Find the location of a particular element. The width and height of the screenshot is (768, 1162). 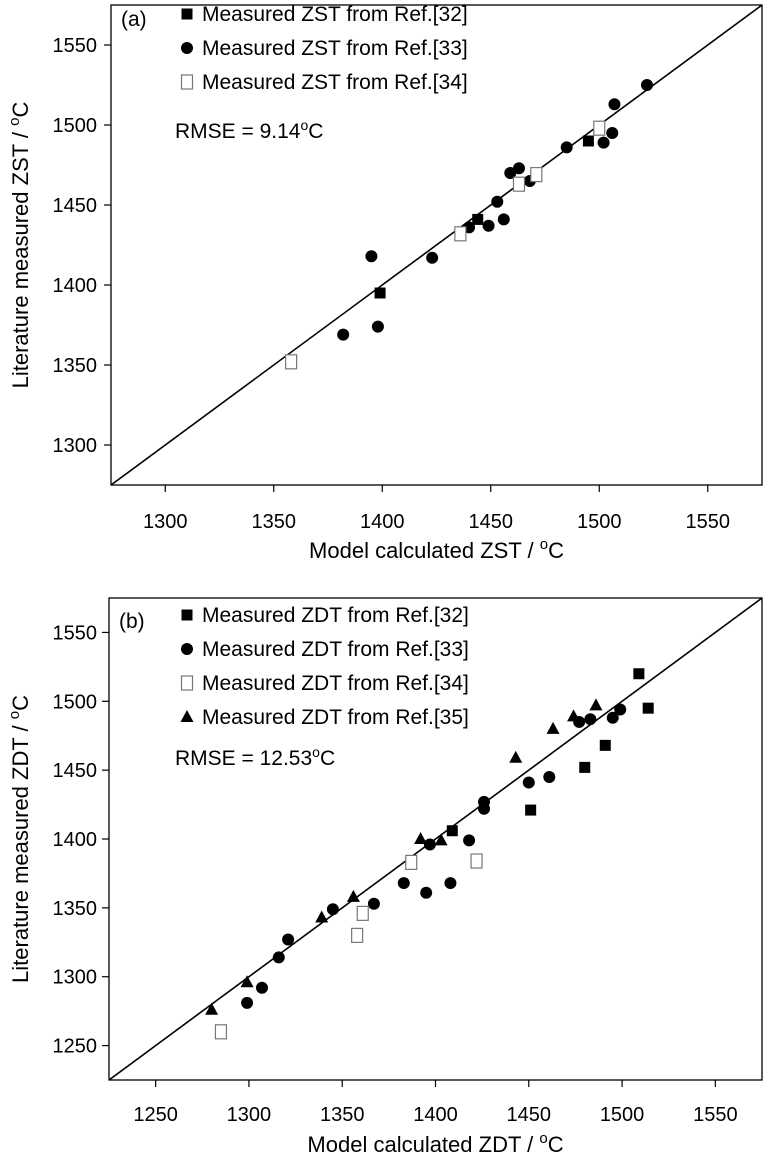

x-axis-label: Model calculated ZDT / oC is located at coordinates (435, 1143).